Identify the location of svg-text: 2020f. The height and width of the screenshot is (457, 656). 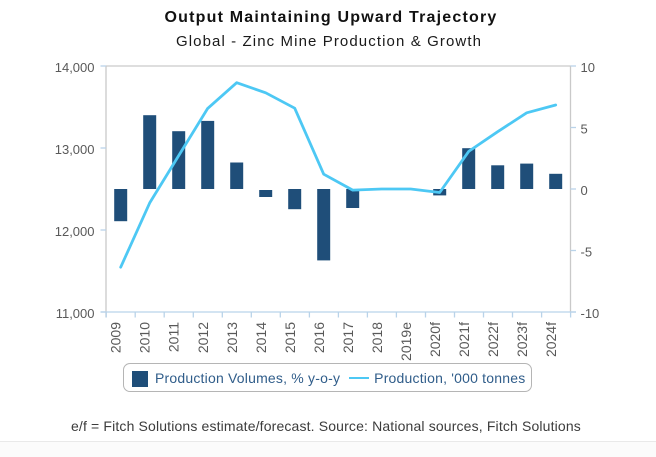
(435, 339).